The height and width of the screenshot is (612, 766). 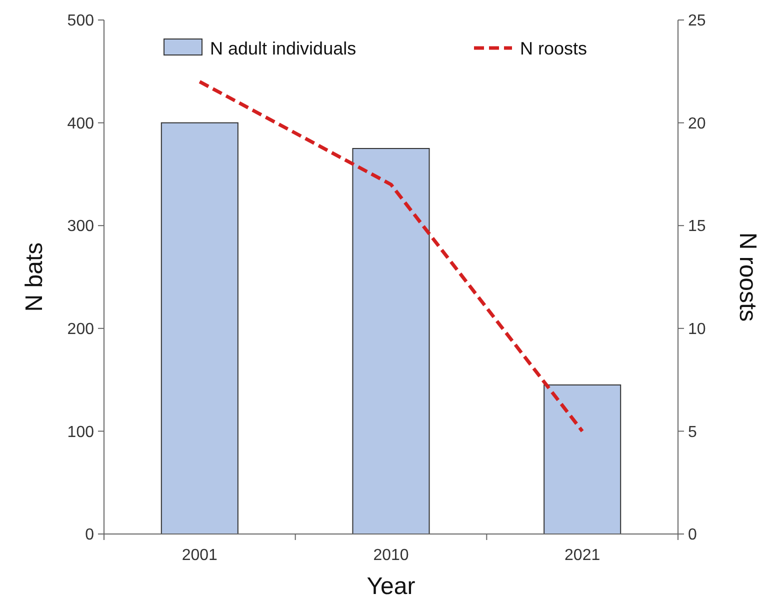 I want to click on y2-tick-label: 15, so click(x=697, y=227).